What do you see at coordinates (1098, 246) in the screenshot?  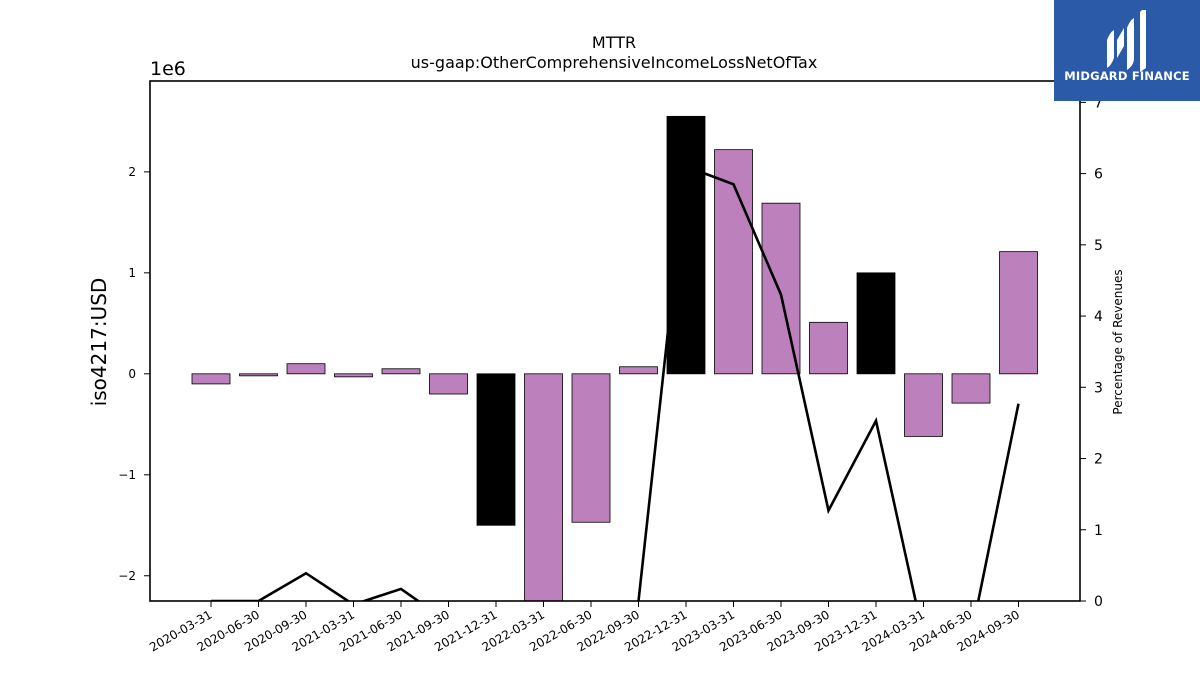 I see `y2-tick-label: 5` at bounding box center [1098, 246].